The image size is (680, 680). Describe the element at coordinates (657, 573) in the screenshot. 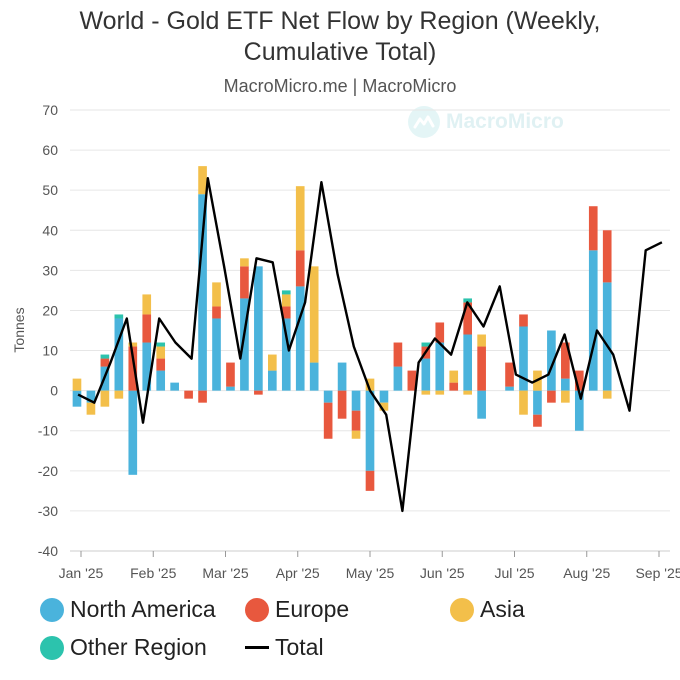

I see `x-tick-label: Sep '25` at that location.